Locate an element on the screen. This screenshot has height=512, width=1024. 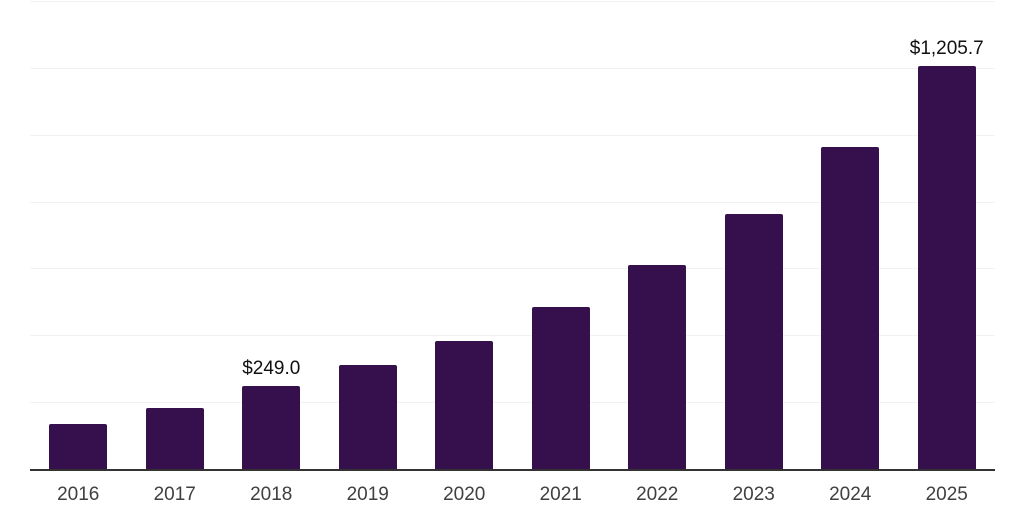
bar-slot-2016 is located at coordinates (78, 235).